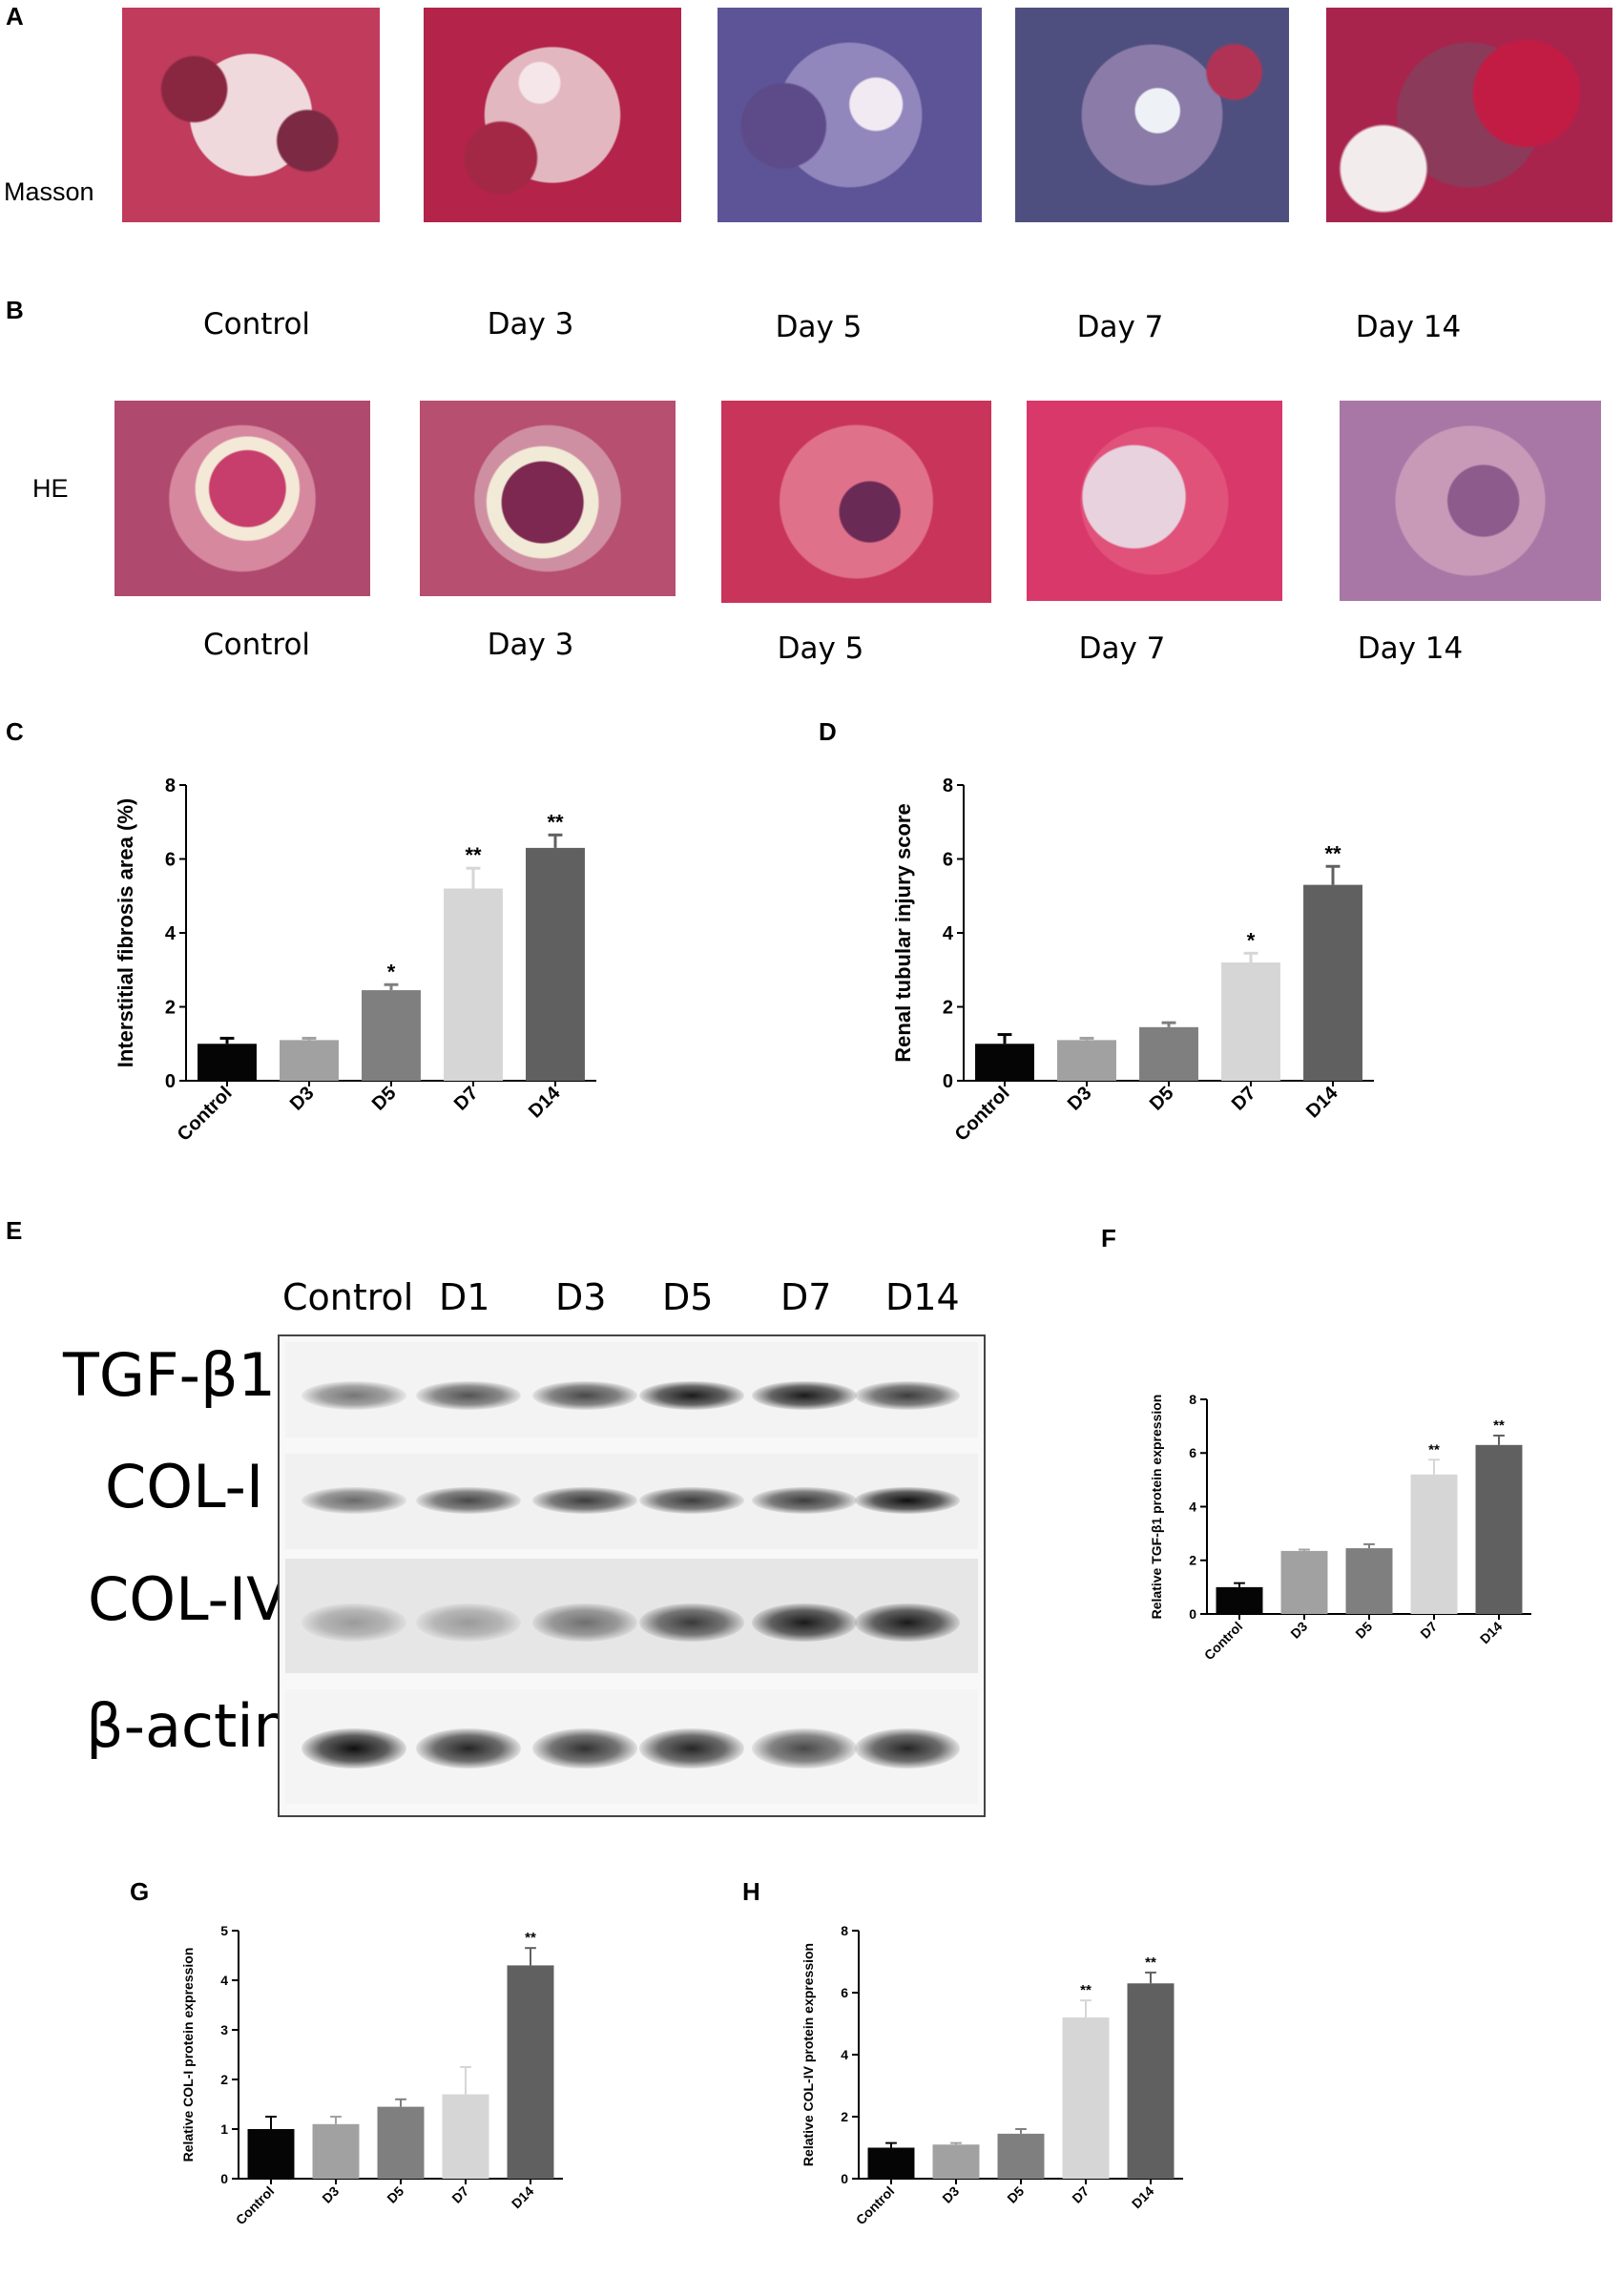 The image size is (1622, 2296). What do you see at coordinates (256, 645) in the screenshot?
I see `caption-b-control: Control` at bounding box center [256, 645].